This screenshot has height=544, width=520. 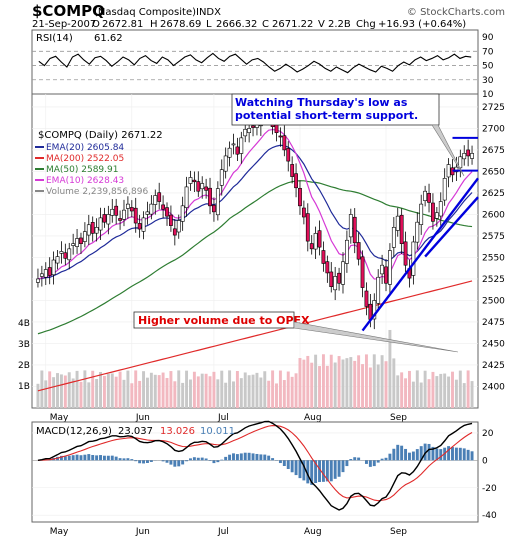 I want to click on price-tick-label: 2675, so click(x=493, y=151).